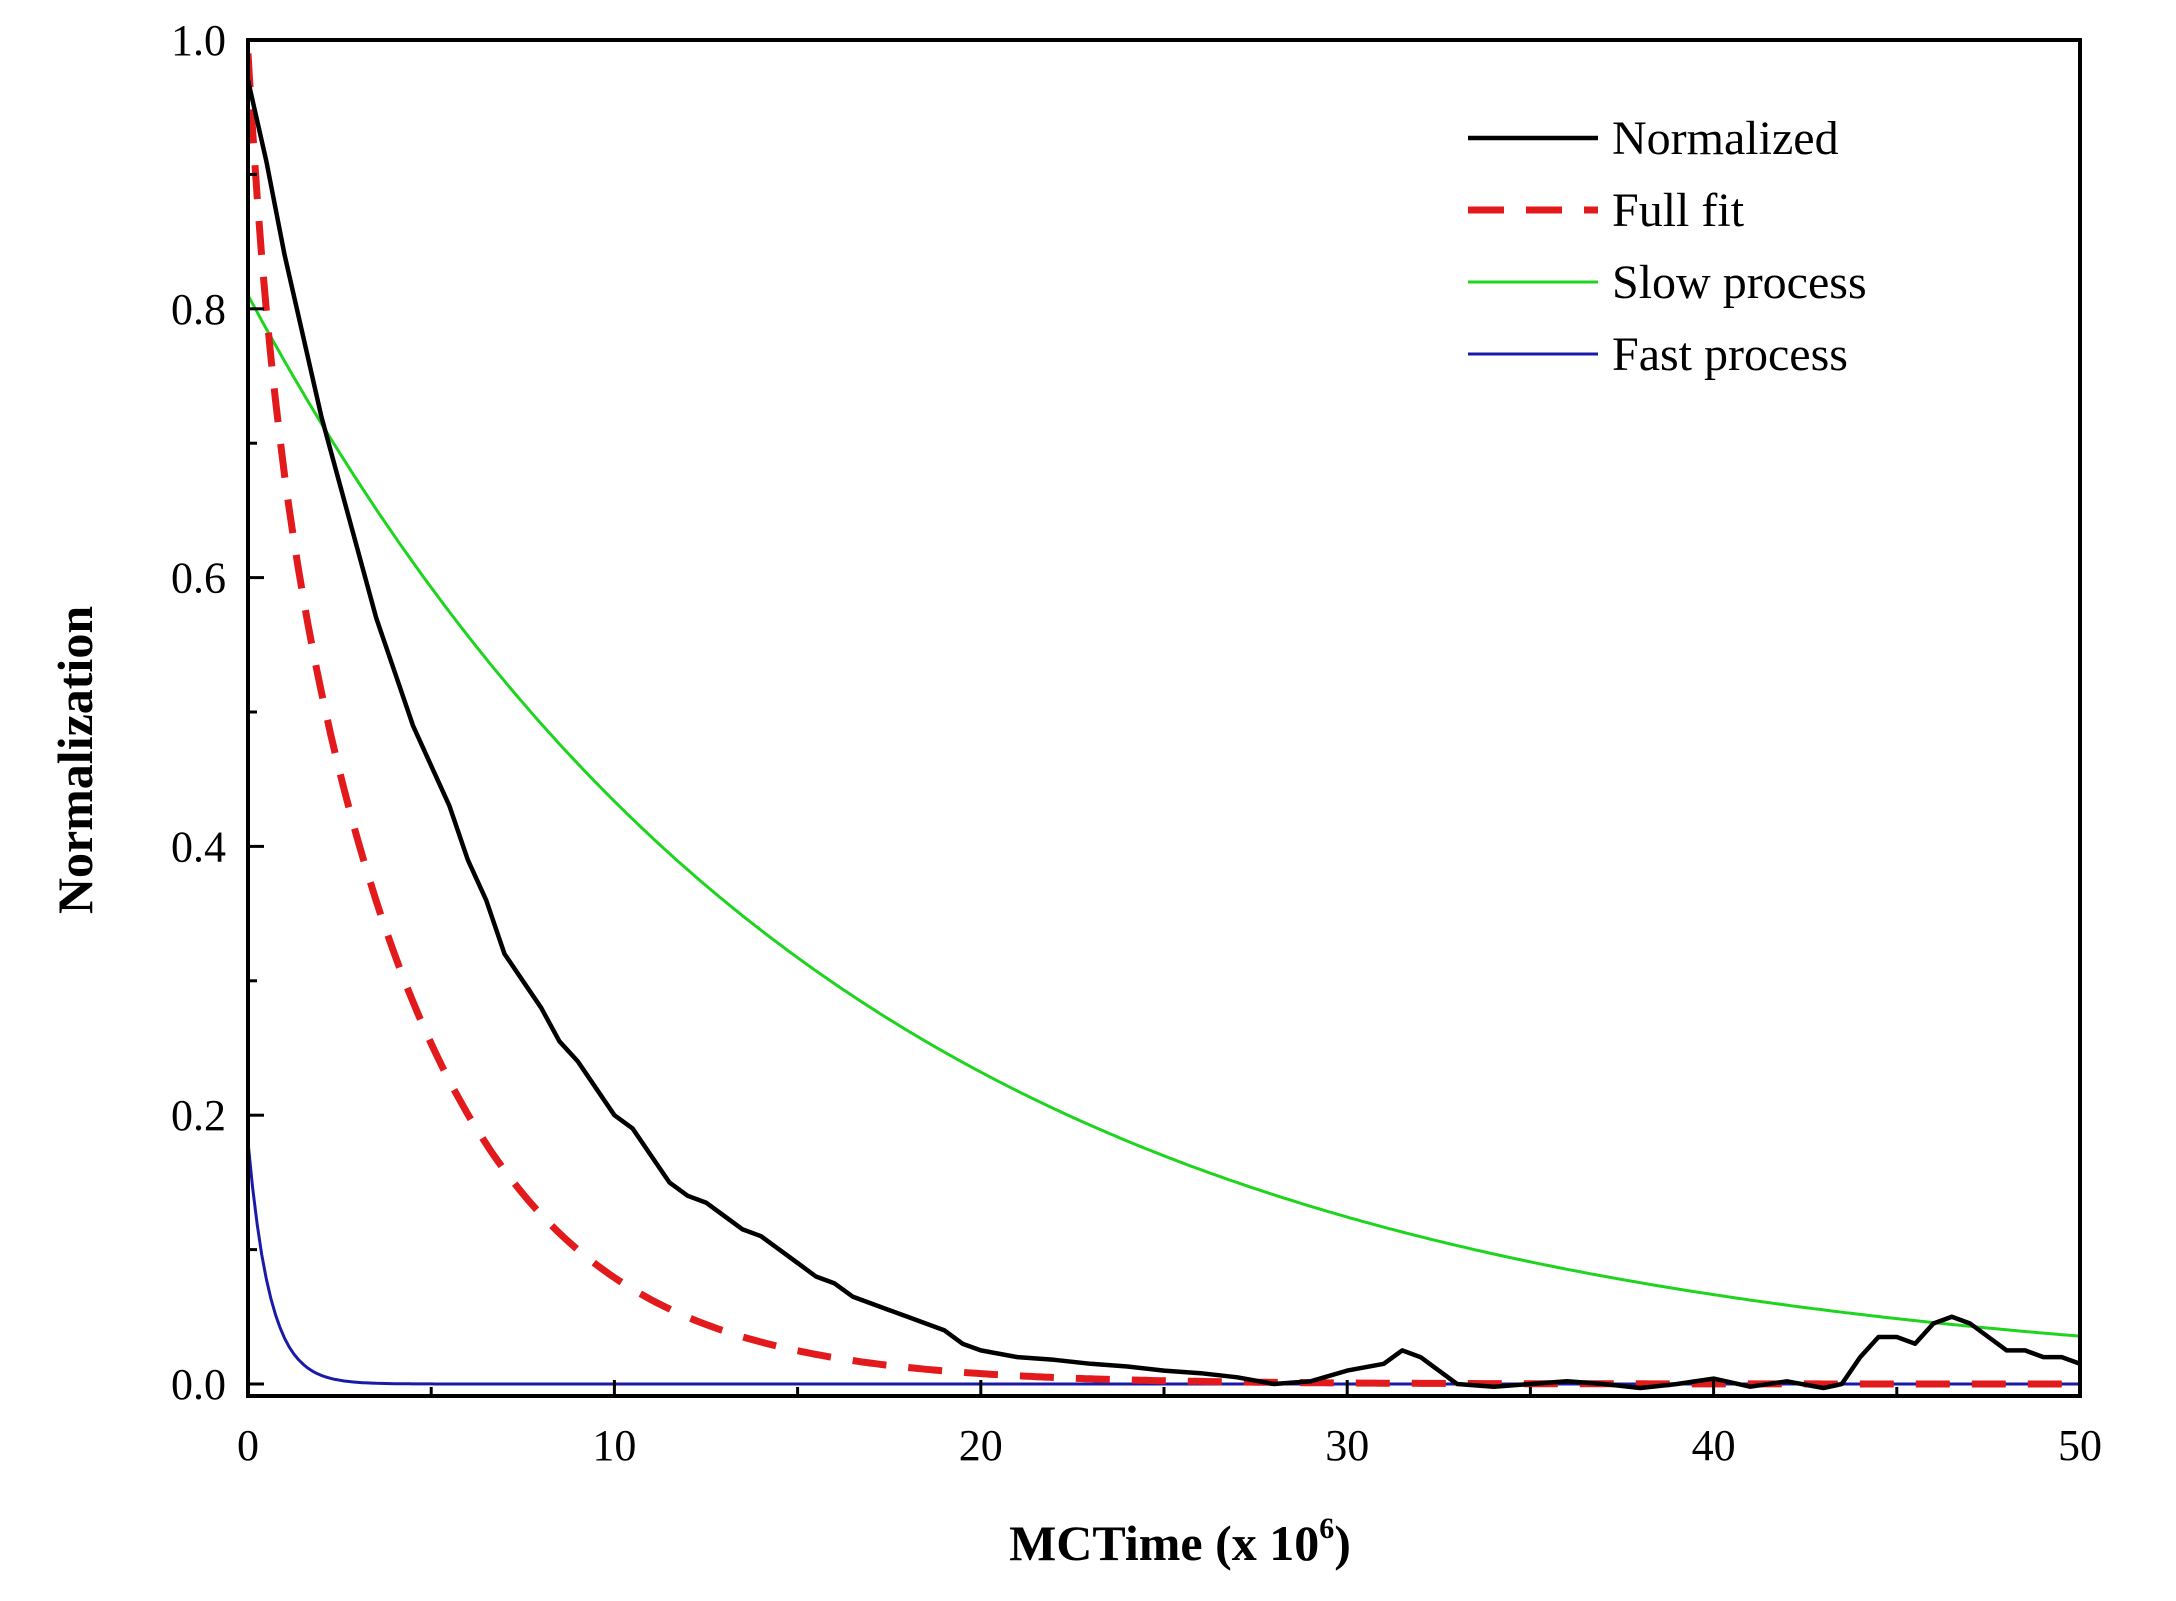 This screenshot has width=2176, height=1601. I want to click on x-tick-label: 10, so click(614, 1445).